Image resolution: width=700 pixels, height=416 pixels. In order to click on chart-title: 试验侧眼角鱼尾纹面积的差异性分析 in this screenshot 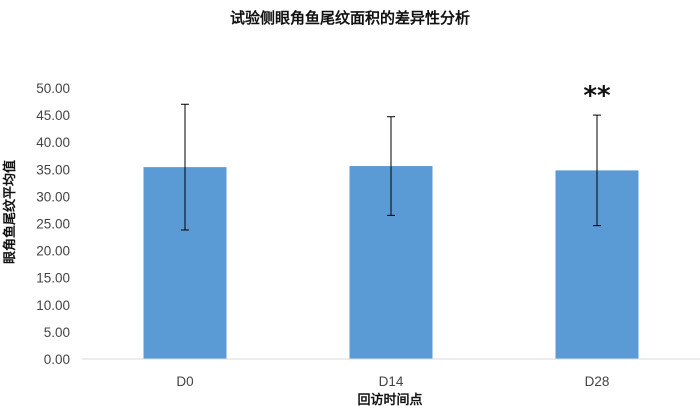, I will do `click(350, 18)`.